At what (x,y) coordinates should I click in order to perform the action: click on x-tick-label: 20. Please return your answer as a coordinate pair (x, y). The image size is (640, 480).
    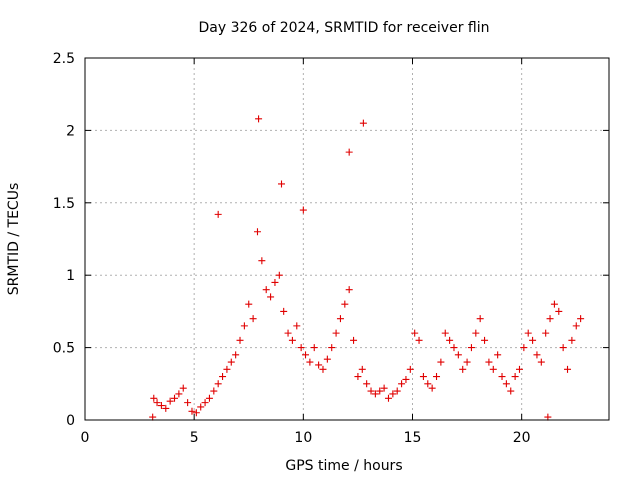
    Looking at the image, I should click on (522, 438).